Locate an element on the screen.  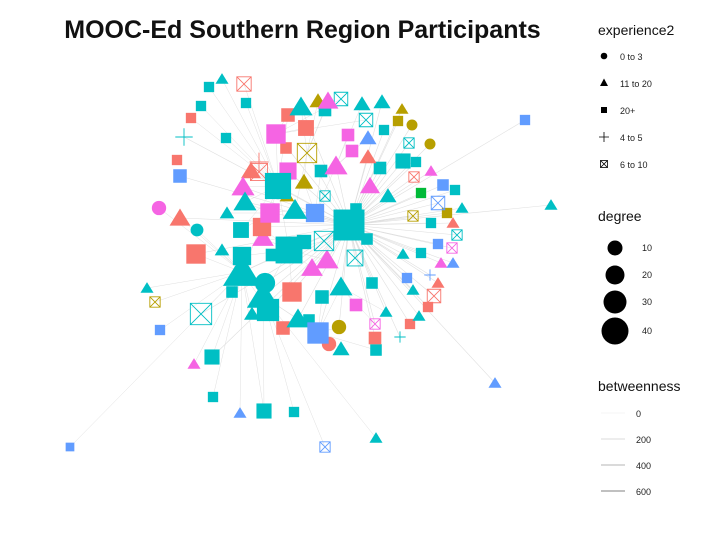
legend-shape-label: 20+ is located at coordinates (628, 111).